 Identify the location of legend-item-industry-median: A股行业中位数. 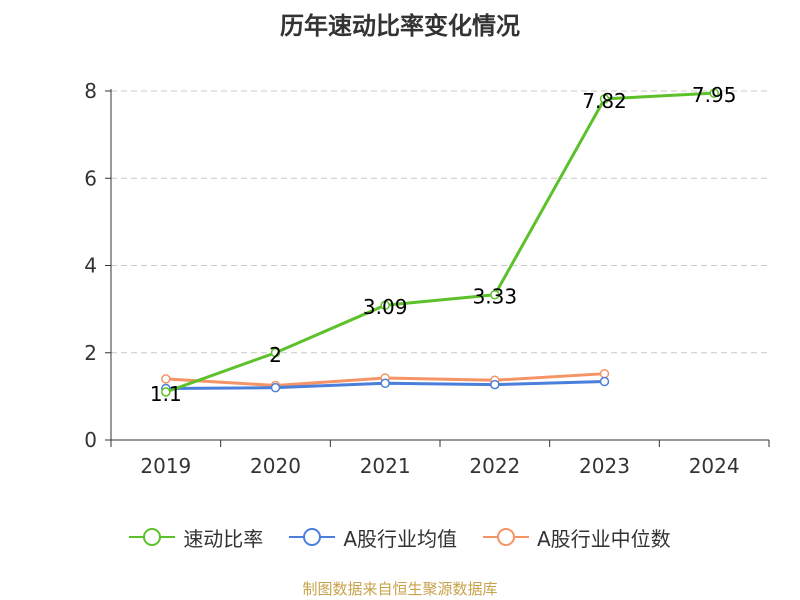
(577, 537).